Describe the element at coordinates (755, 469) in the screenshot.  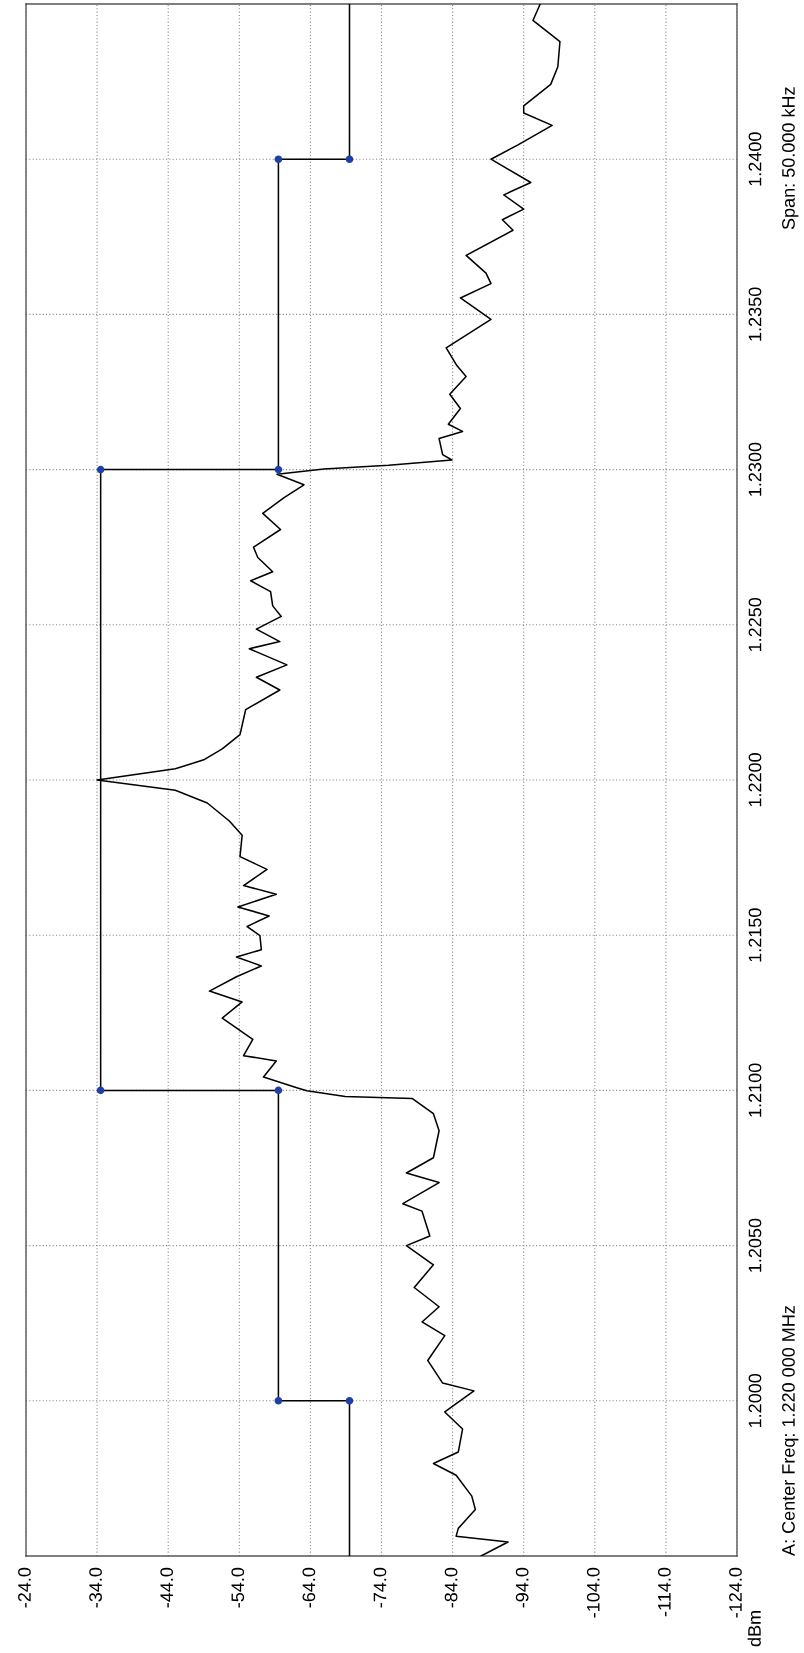
I see `y-tick-label: 1.2300` at that location.